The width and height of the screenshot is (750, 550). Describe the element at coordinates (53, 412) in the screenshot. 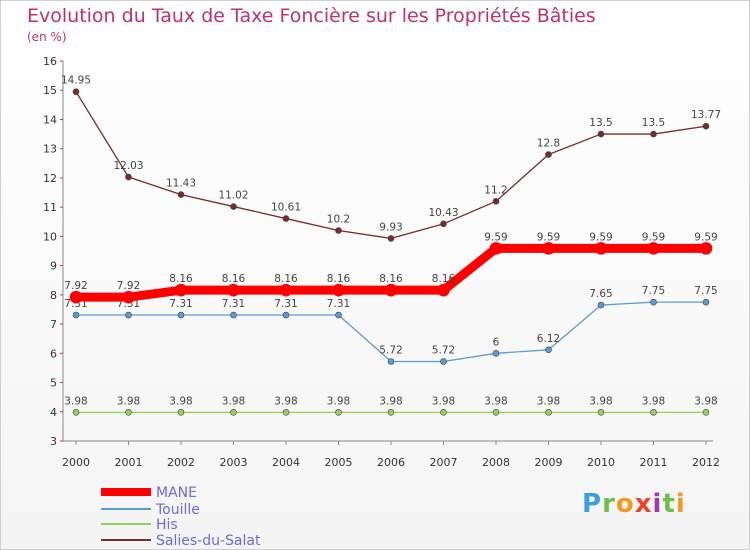

I see `y-tick-label: 4` at that location.